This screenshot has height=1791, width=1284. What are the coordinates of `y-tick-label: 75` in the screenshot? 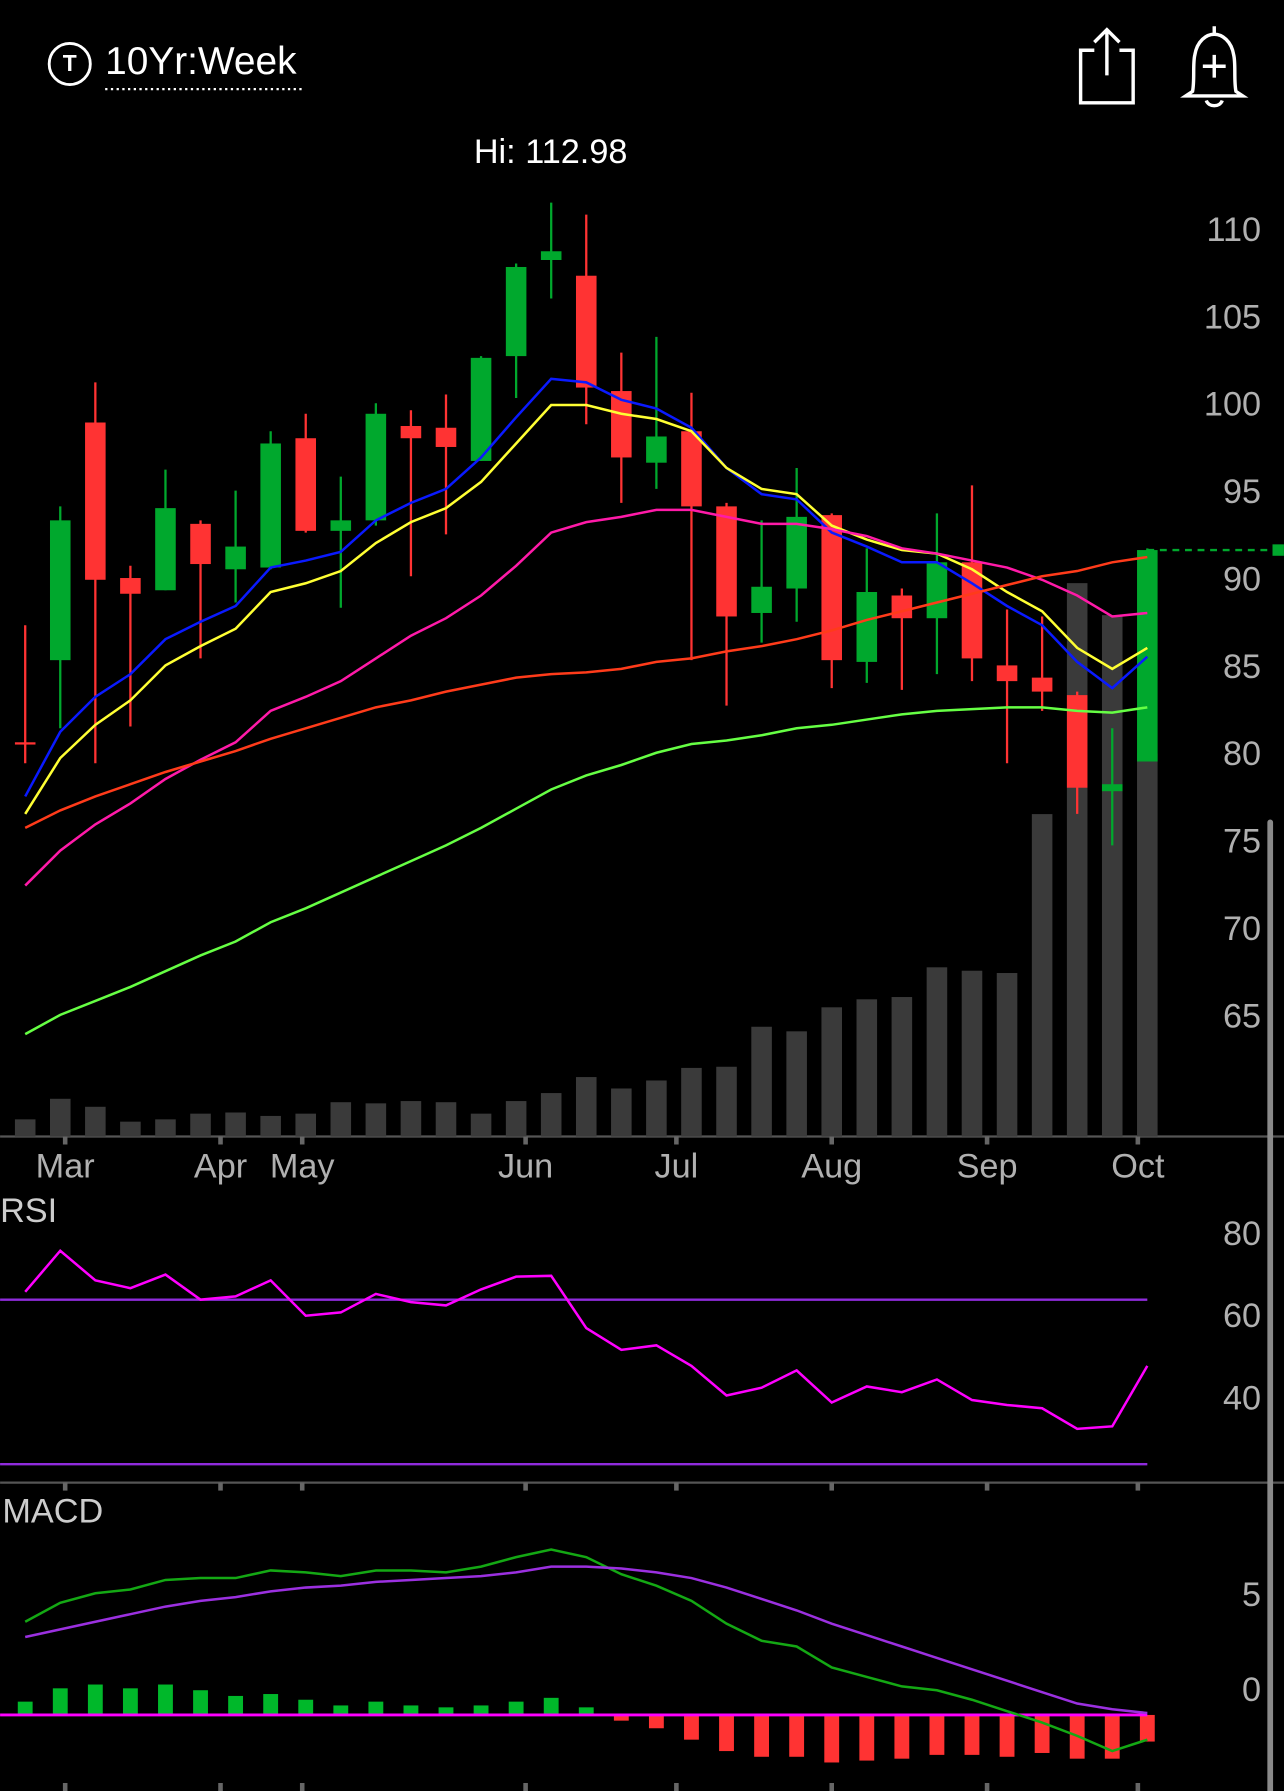 It's located at (1242, 842).